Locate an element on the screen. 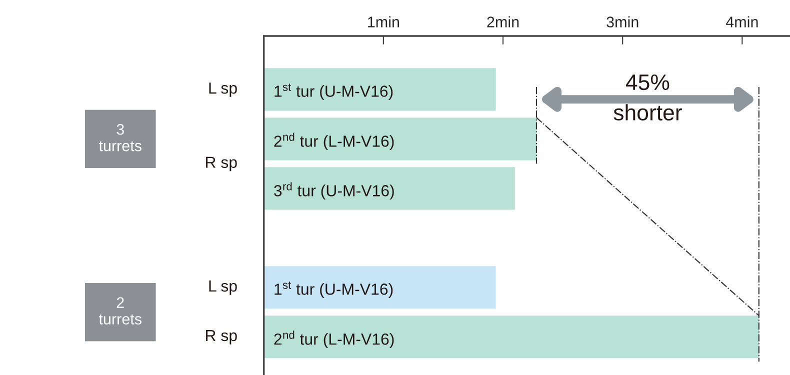 Image resolution: width=790 pixels, height=375 pixels. text: 3 turrets is located at coordinates (120, 138).